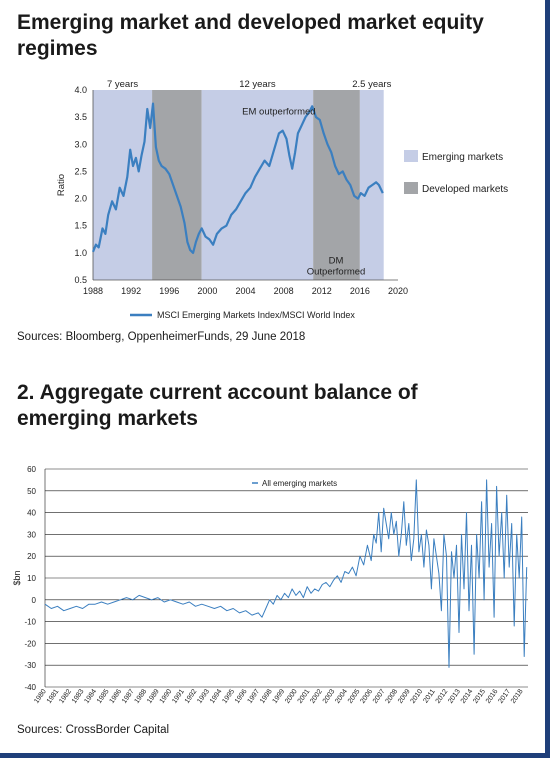 This screenshot has width=550, height=758. Describe the element at coordinates (316, 696) in the screenshot. I see `x-tick-label: 2002` at that location.